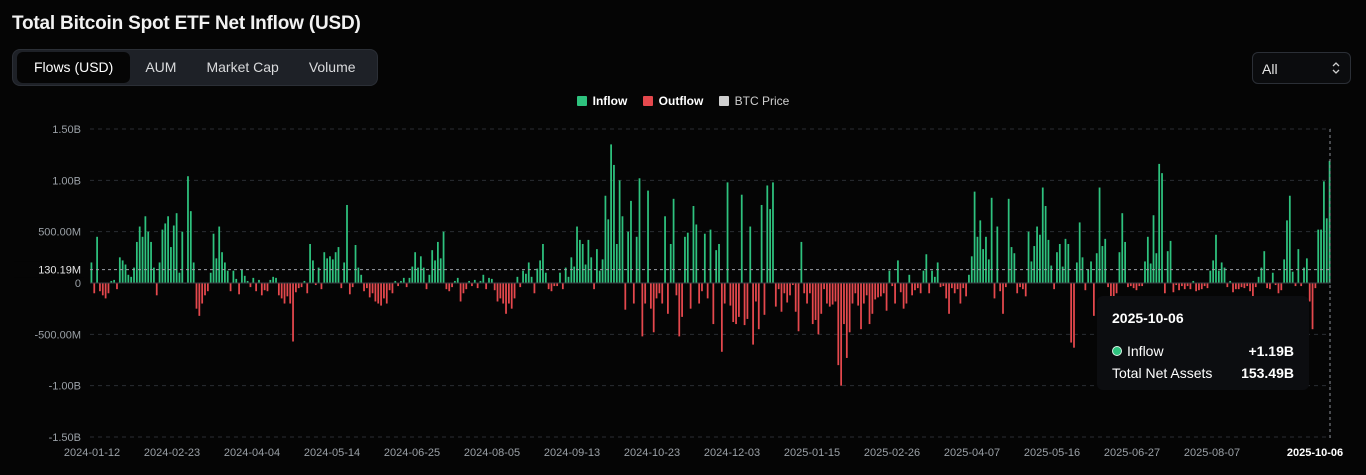 This screenshot has height=475, width=1366. Describe the element at coordinates (186, 23) in the screenshot. I see `page-title: Total Bitcoin Spot ETF Net Inflow (USD)` at that location.